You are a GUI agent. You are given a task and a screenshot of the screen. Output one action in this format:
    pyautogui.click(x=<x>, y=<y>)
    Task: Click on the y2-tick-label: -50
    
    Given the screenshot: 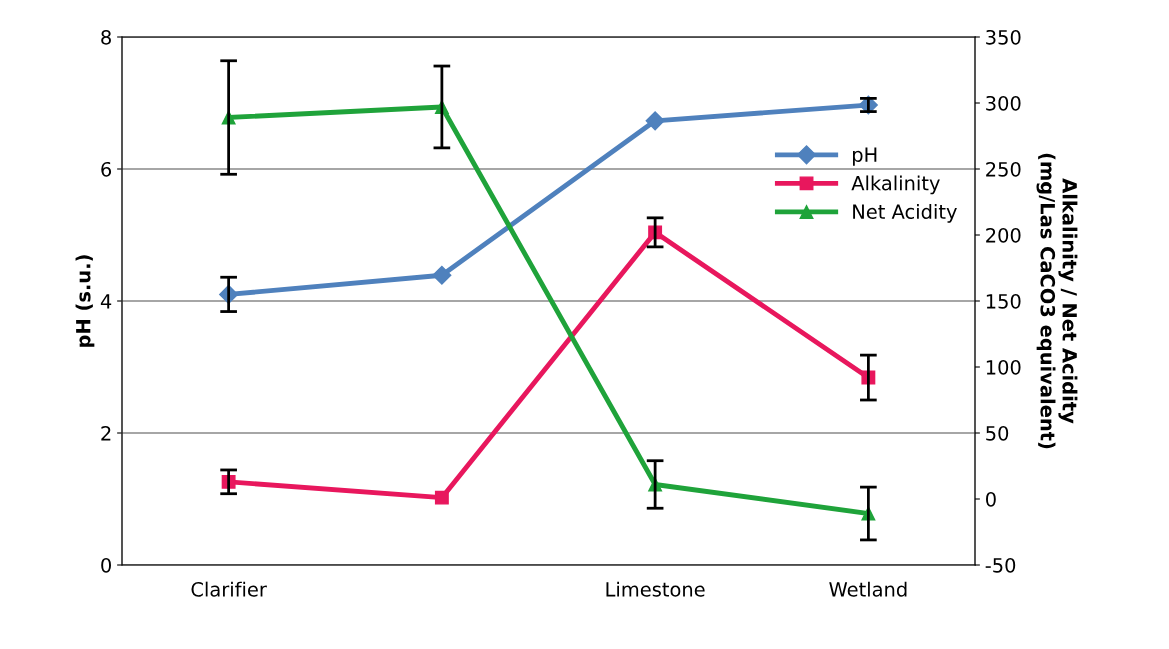 What is the action you would take?
    pyautogui.click(x=1000, y=565)
    